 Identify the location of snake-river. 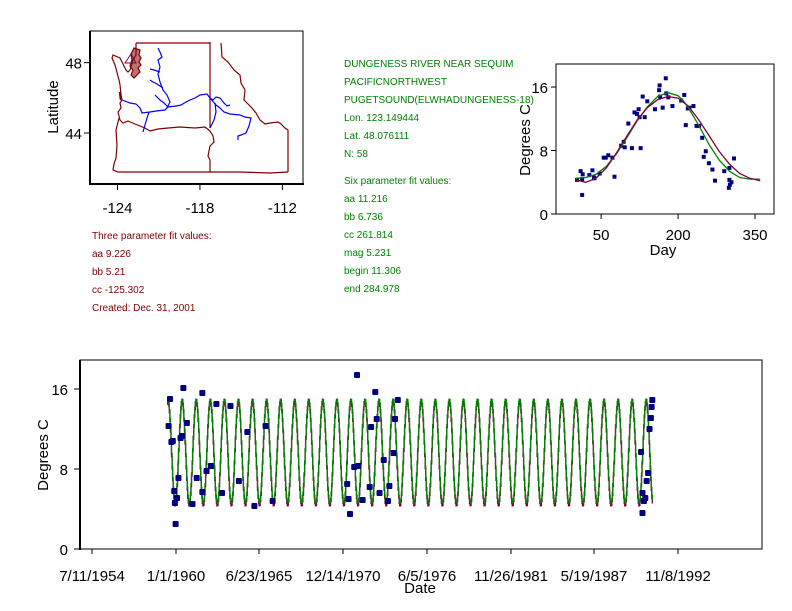
(230, 118).